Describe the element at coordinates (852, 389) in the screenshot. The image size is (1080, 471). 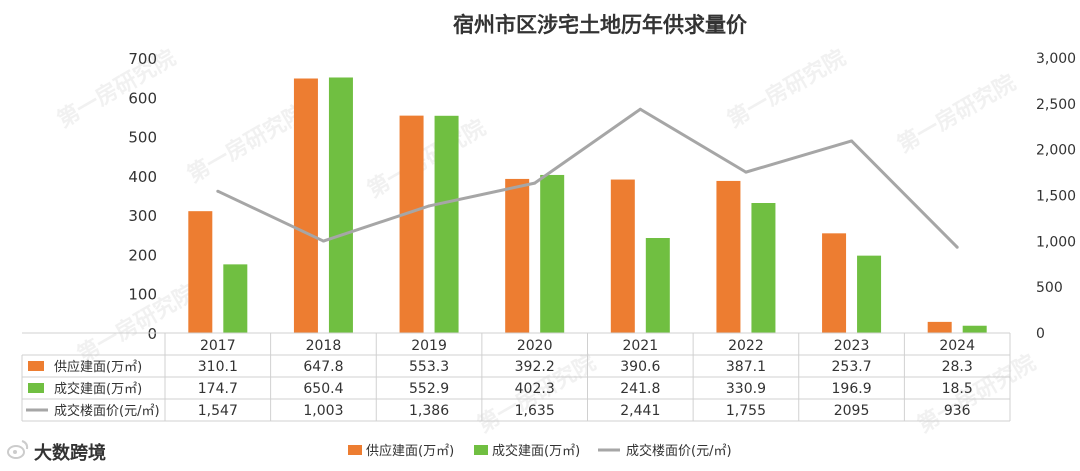
I see `table-cell: 196.9` at that location.